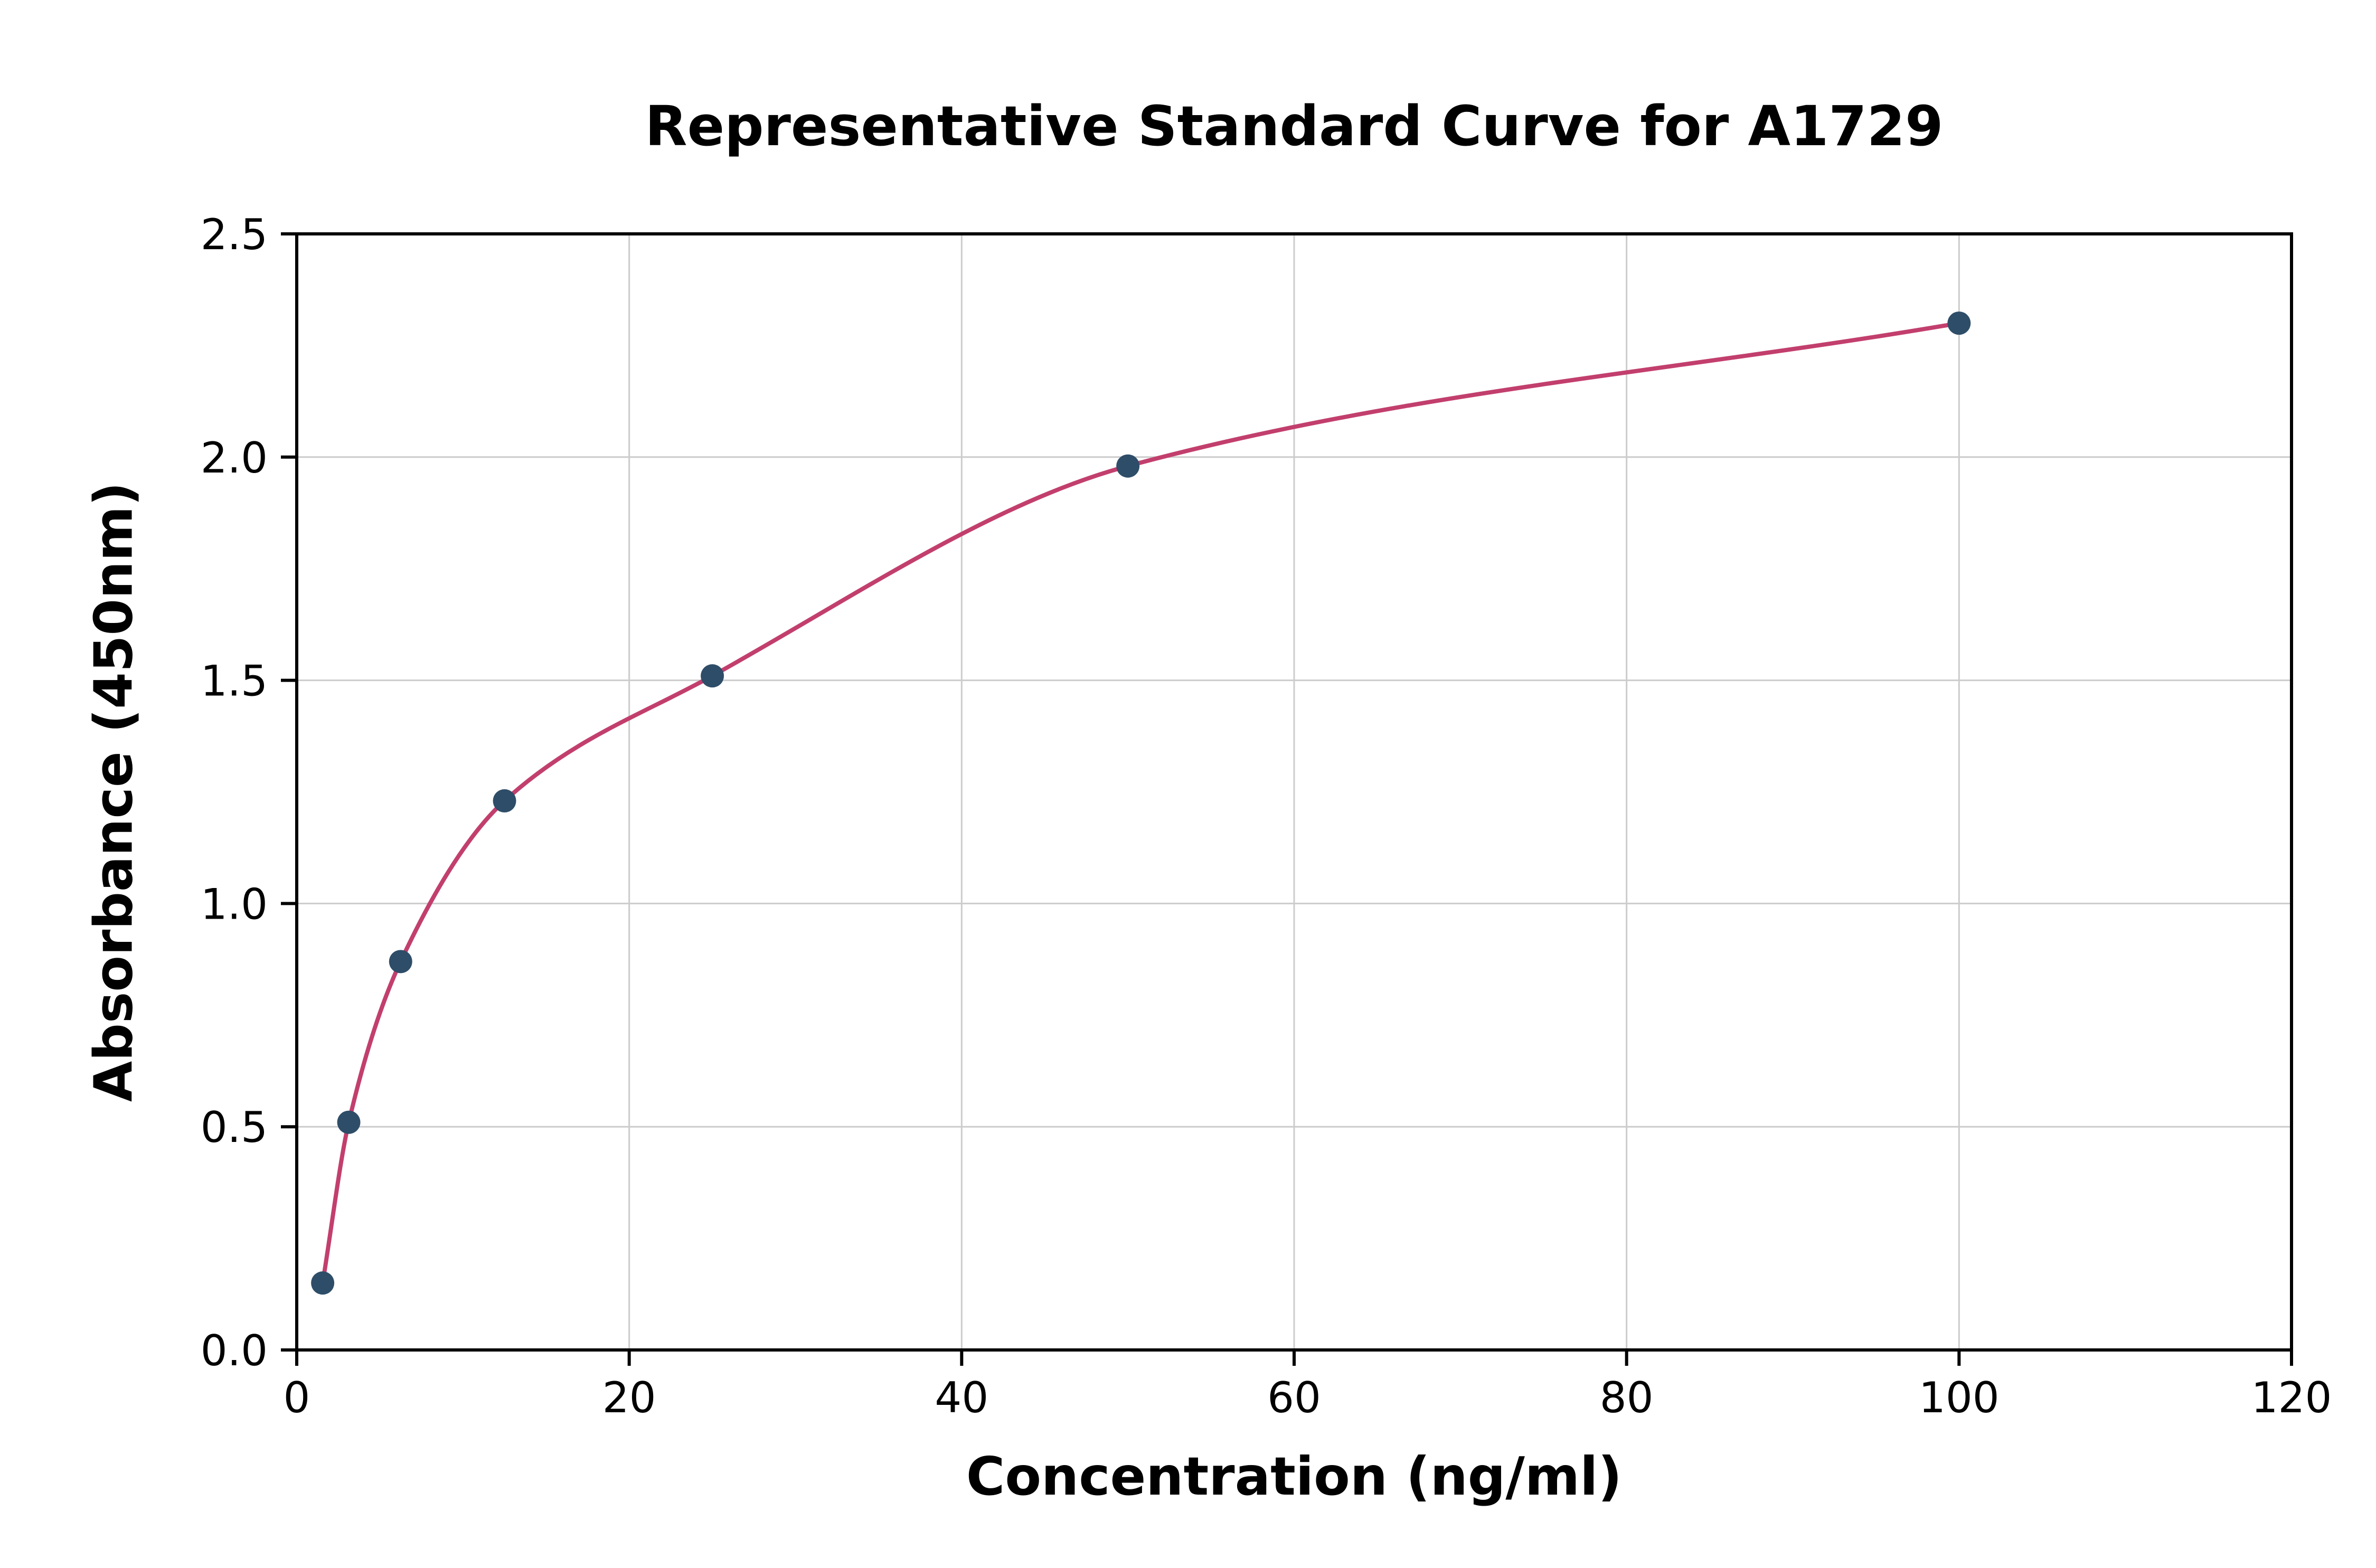 This screenshot has width=2376, height=1568. I want to click on x-tick-label: 20, so click(629, 1397).